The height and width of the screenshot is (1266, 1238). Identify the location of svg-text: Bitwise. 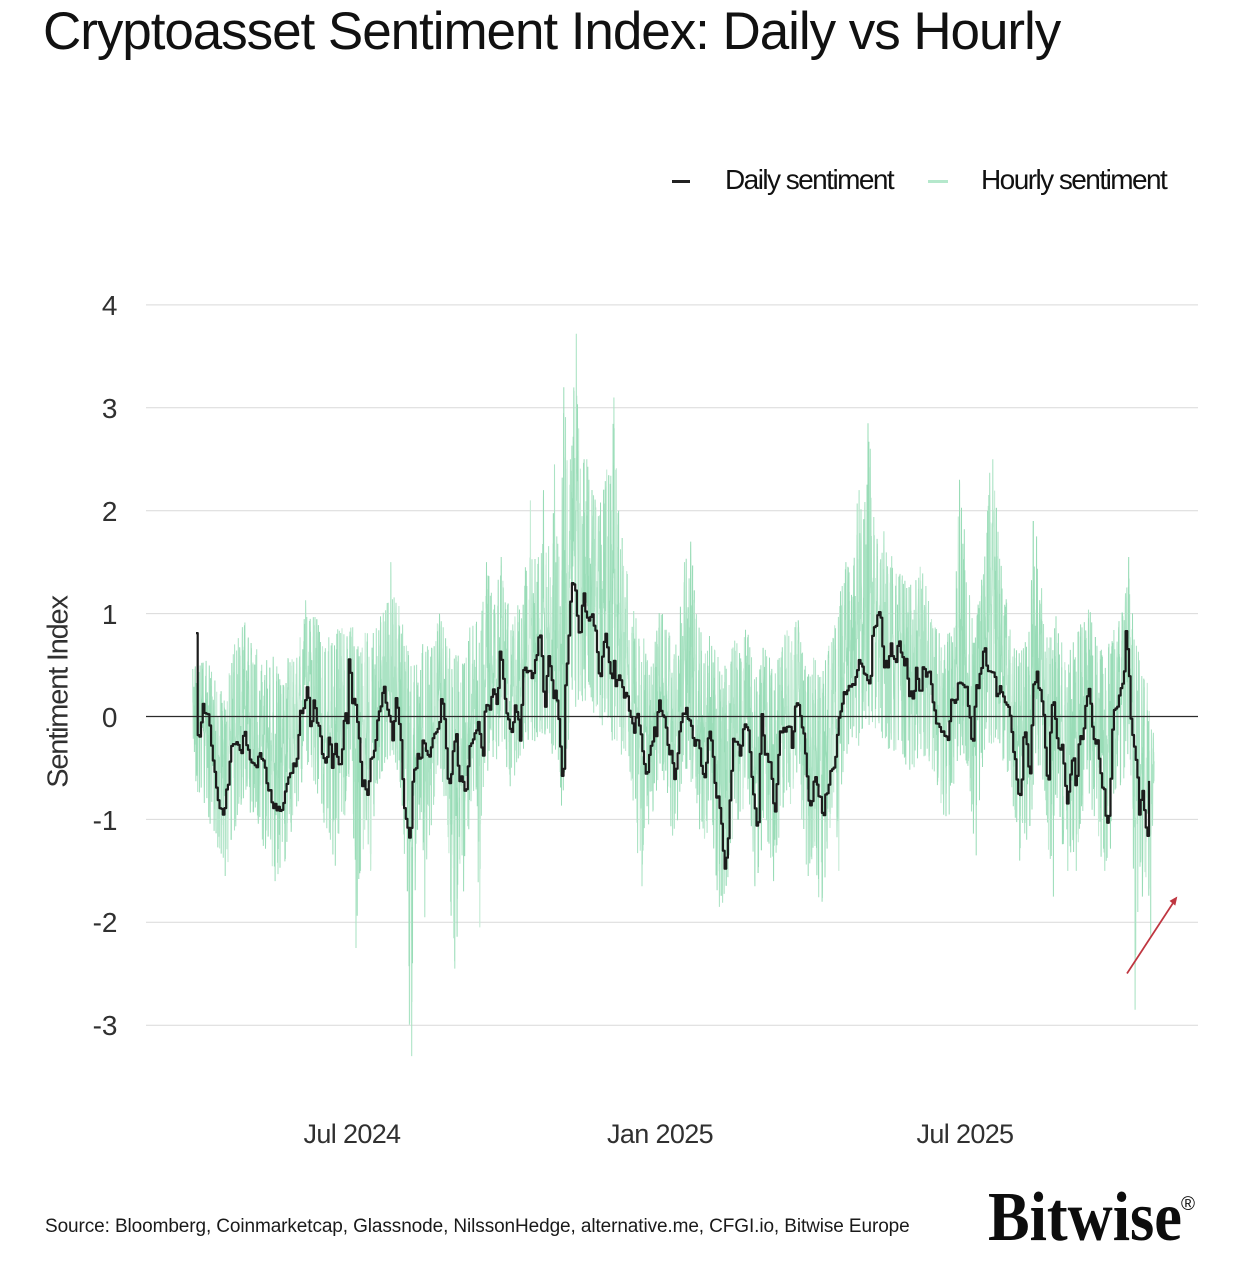
(1085, 1217).